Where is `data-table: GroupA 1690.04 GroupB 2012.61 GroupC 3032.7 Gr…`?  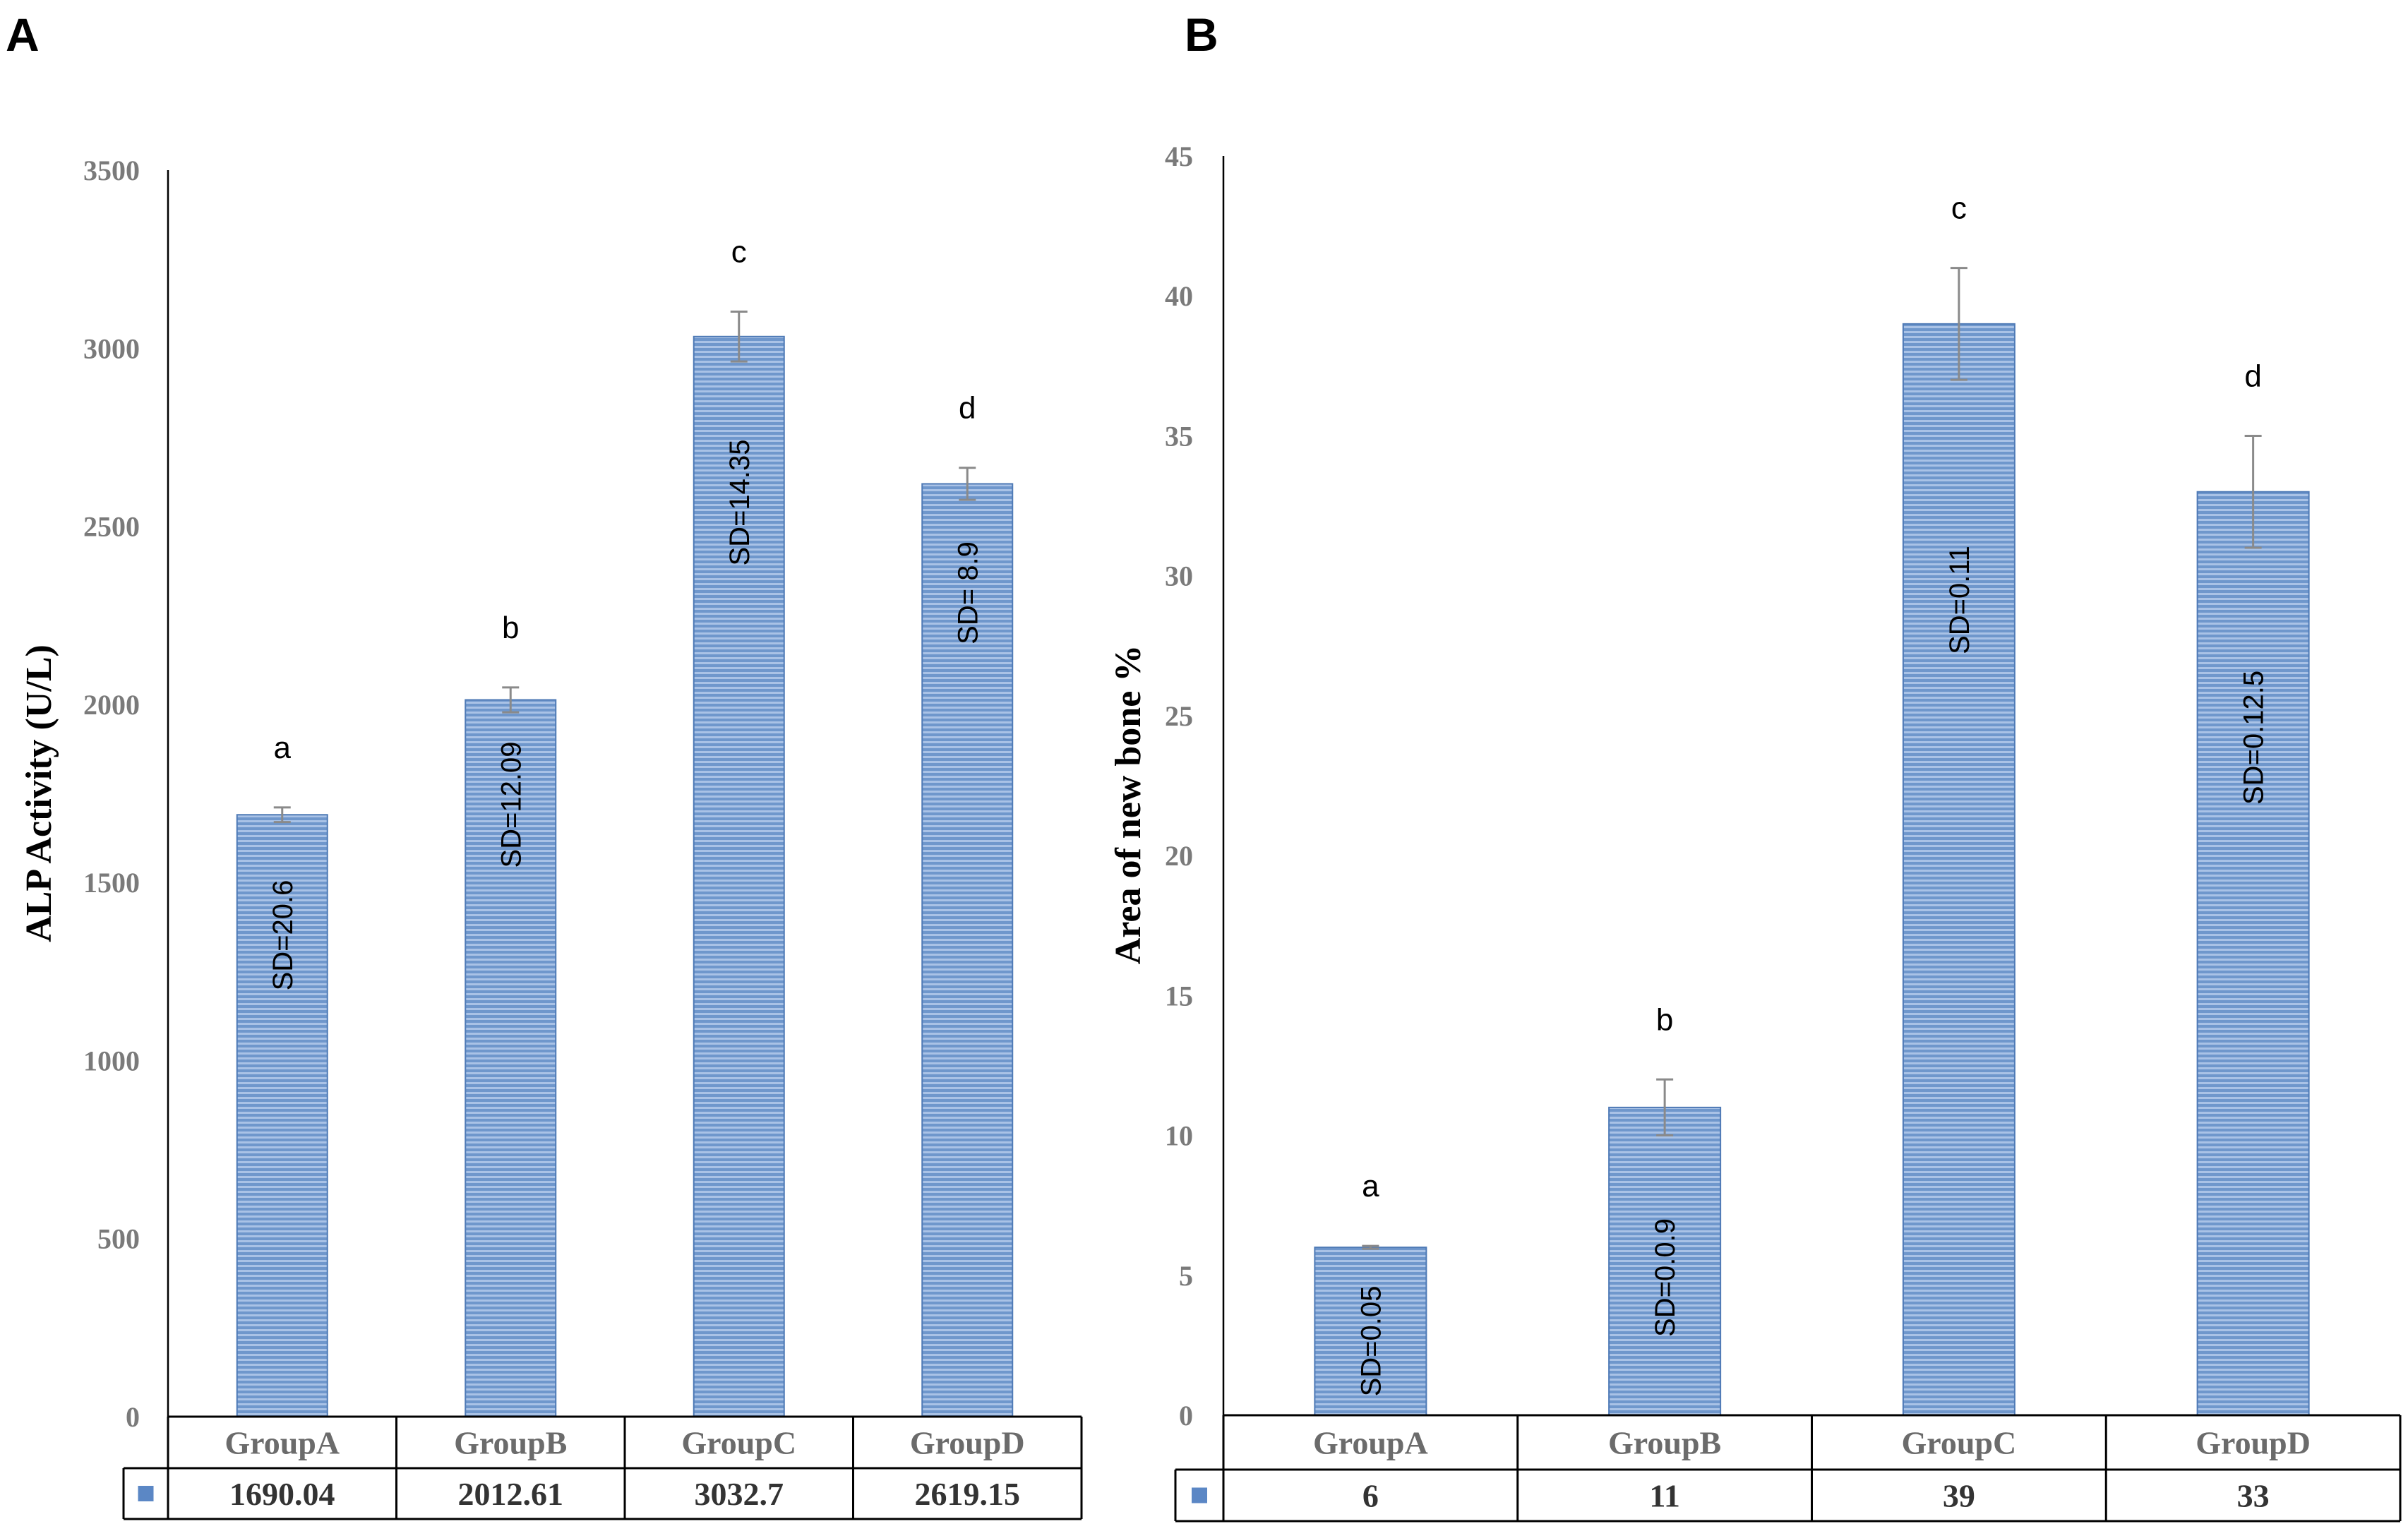
data-table: GroupA 1690.04 GroupB 2012.61 GroupC 3032.7 Gr… is located at coordinates (603, 1467).